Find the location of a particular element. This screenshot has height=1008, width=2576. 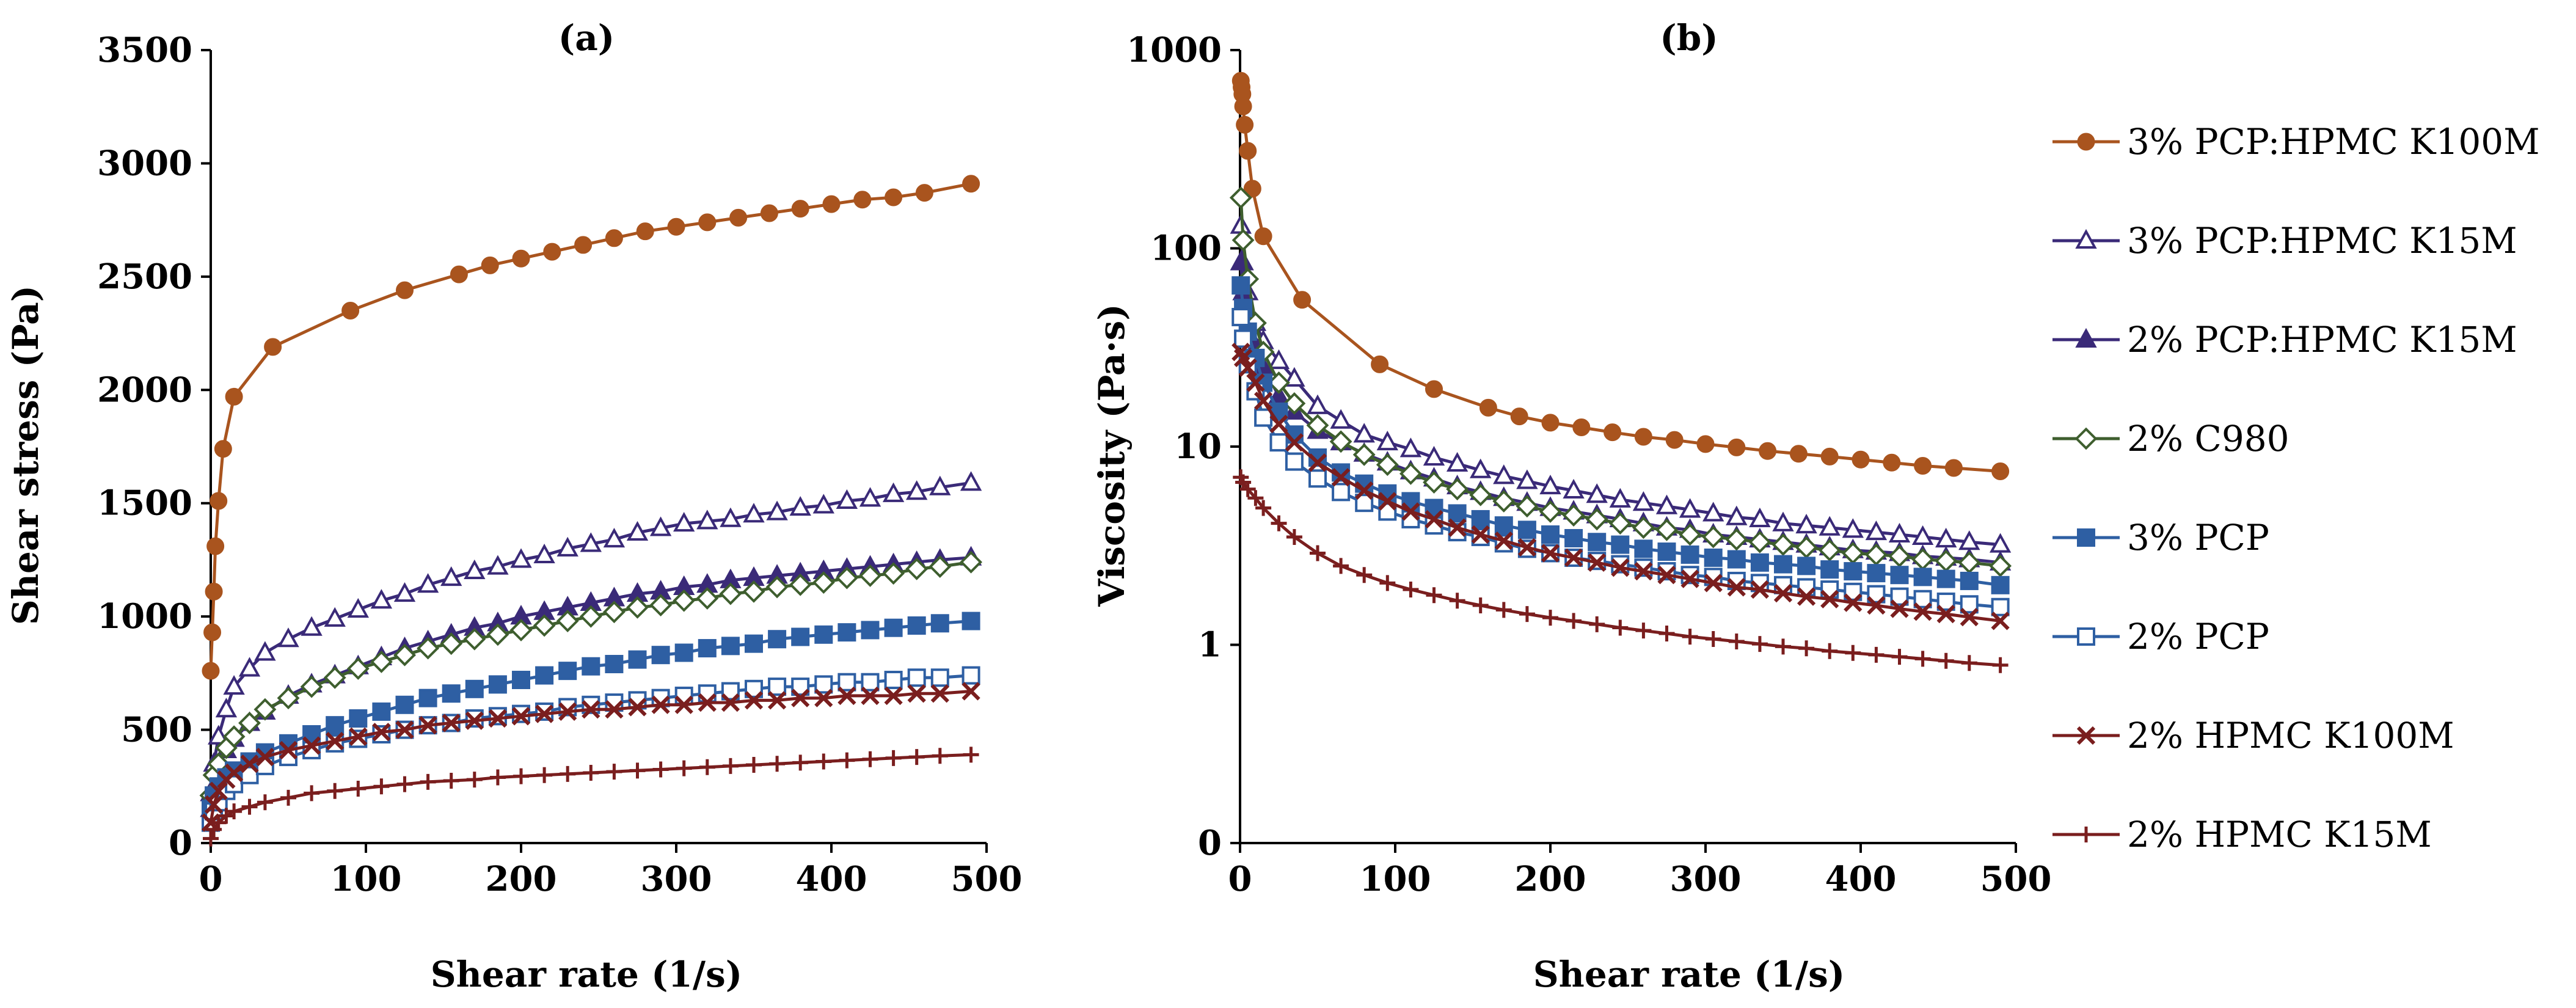

legend-item: 3% PCP:HPMC K15M is located at coordinates (2284, 241).